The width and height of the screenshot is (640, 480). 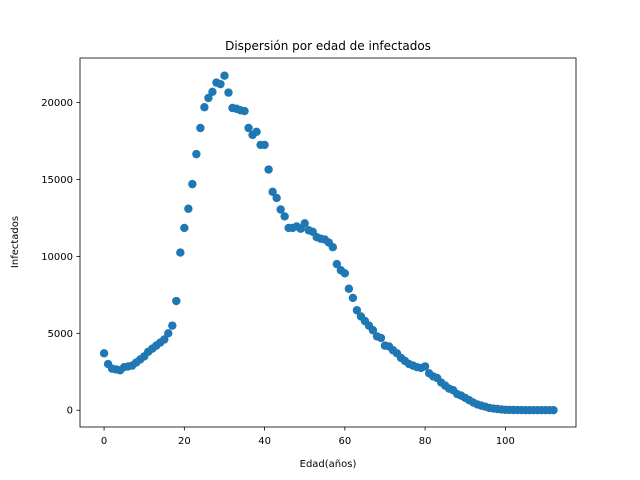 I want to click on chart-title: Dispersión por edad de infectados, so click(x=328, y=46).